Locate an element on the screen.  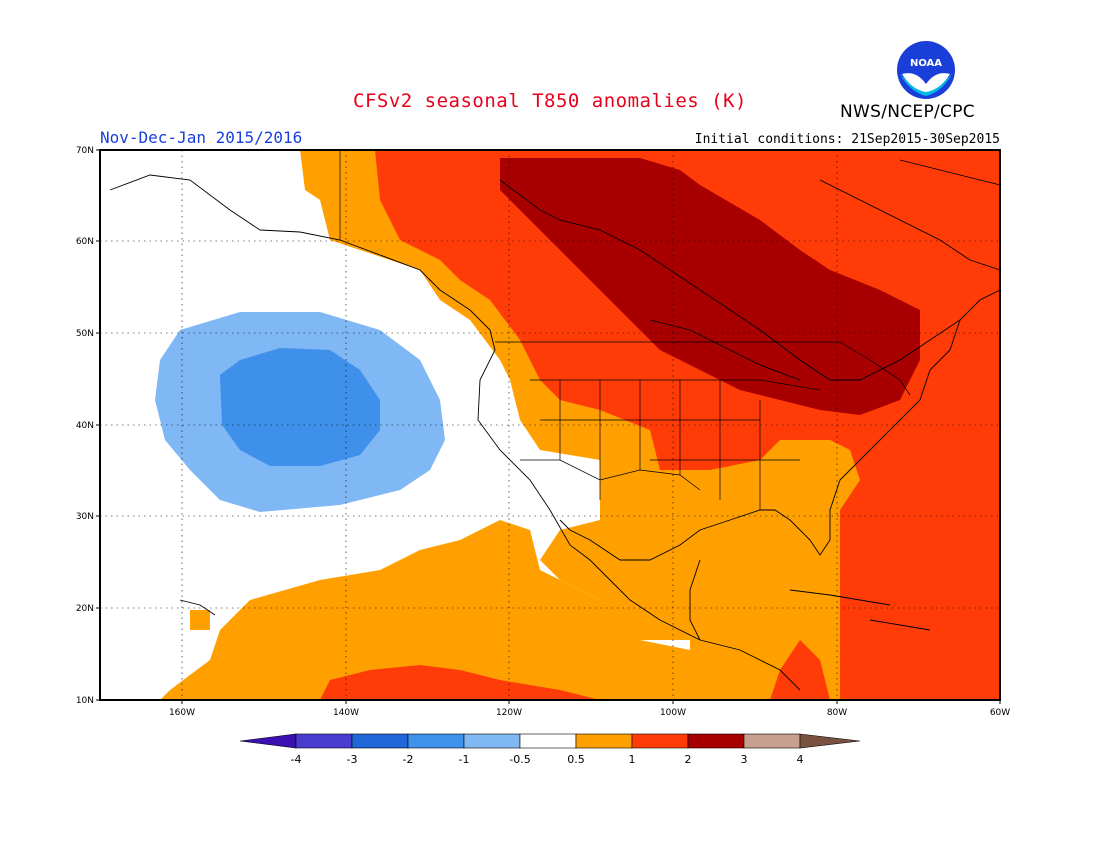
latitude-labels: 10N 20N 30N 40N 50N 60N 70N is located at coordinates (85, 426).